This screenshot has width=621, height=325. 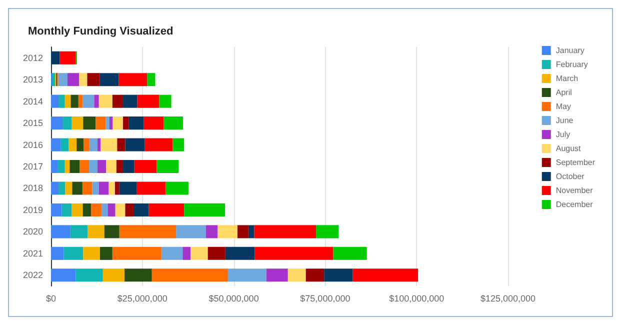 What do you see at coordinates (569, 148) in the screenshot?
I see `legend-label: August` at bounding box center [569, 148].